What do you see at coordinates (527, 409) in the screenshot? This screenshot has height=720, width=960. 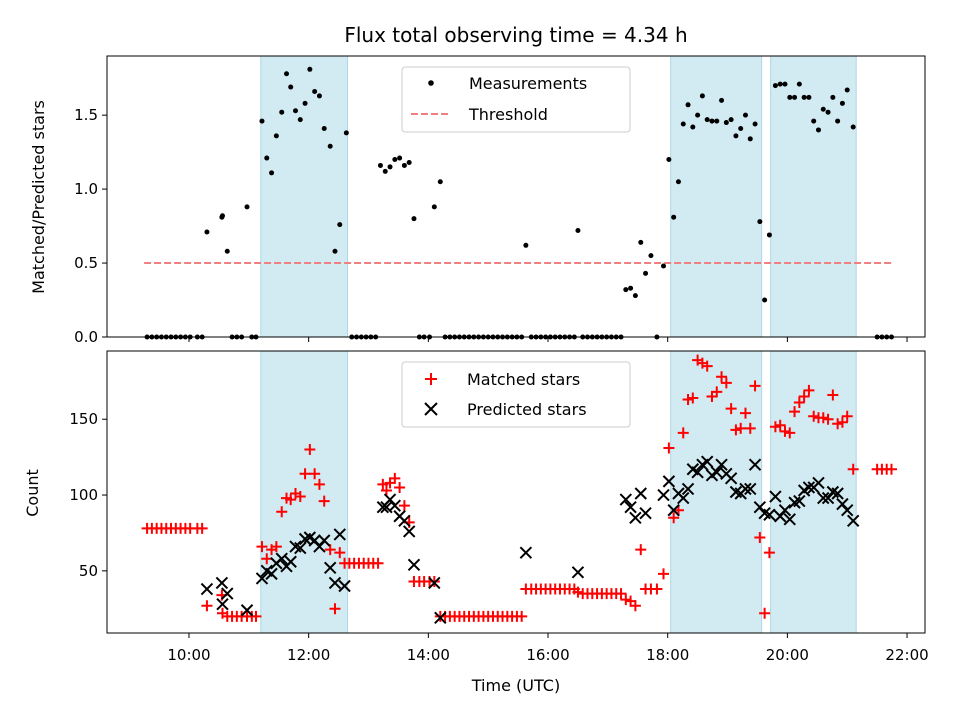 I see `legend-label-predicted: Predicted stars` at bounding box center [527, 409].